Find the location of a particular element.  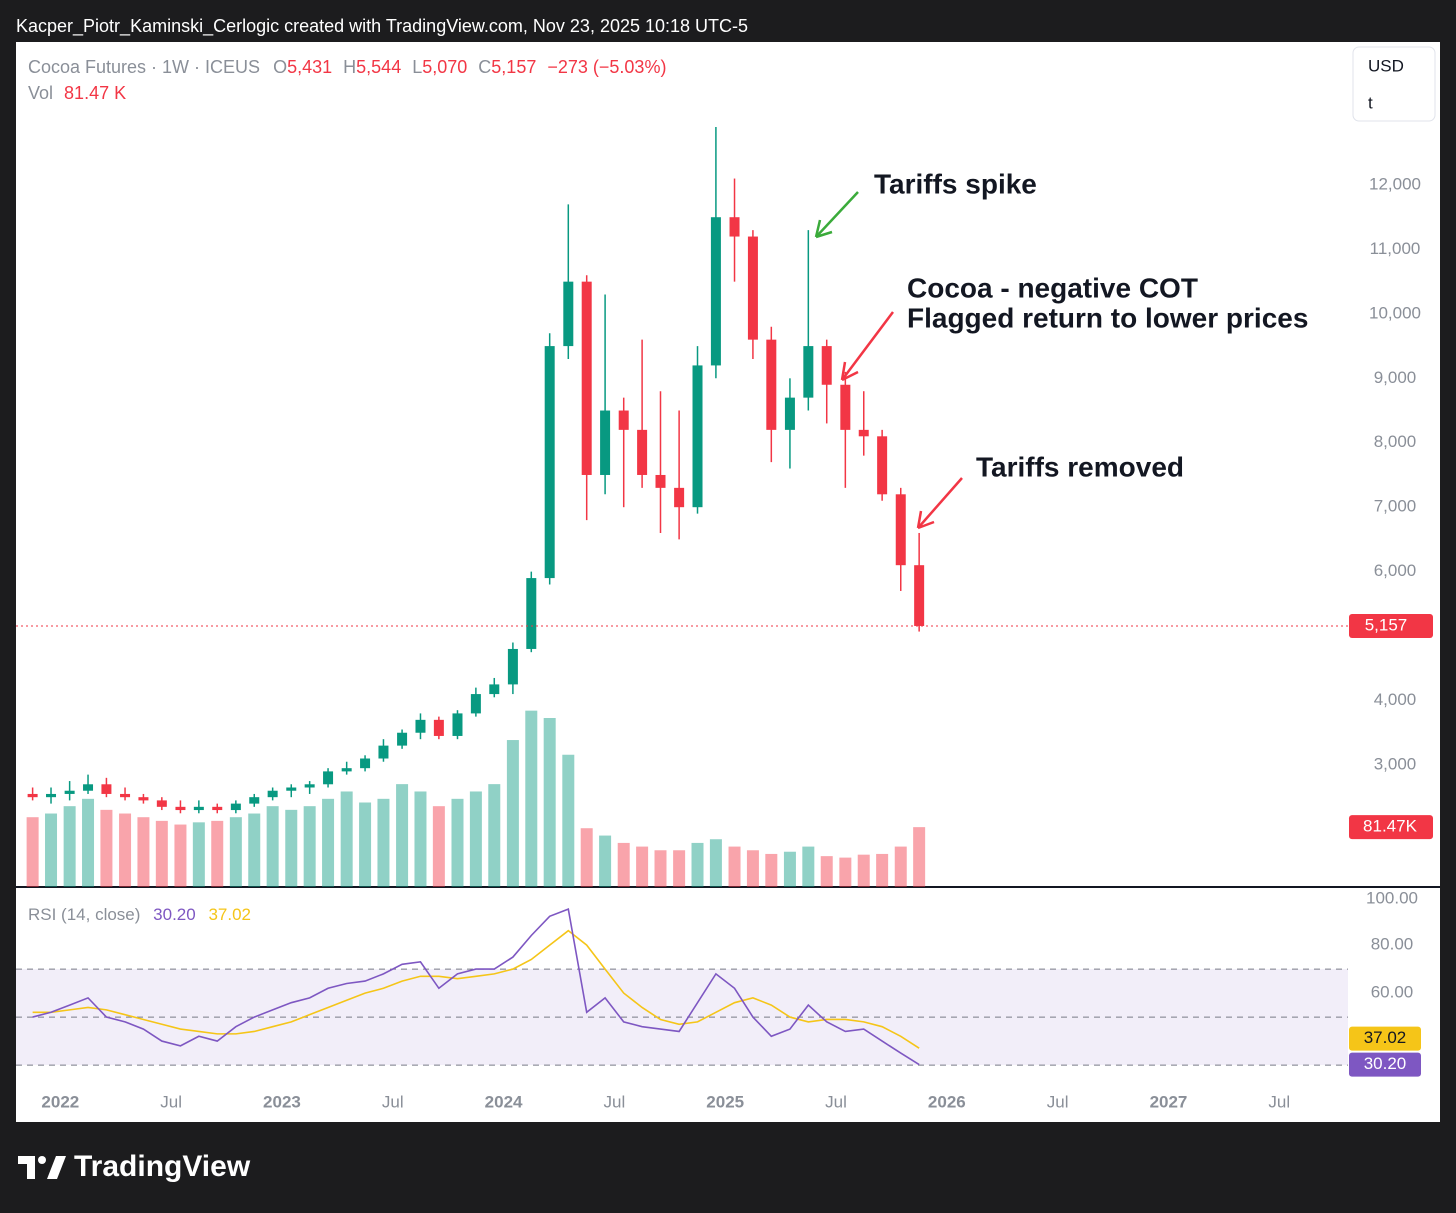

y-tick-label: 12,000 is located at coordinates (1395, 183).